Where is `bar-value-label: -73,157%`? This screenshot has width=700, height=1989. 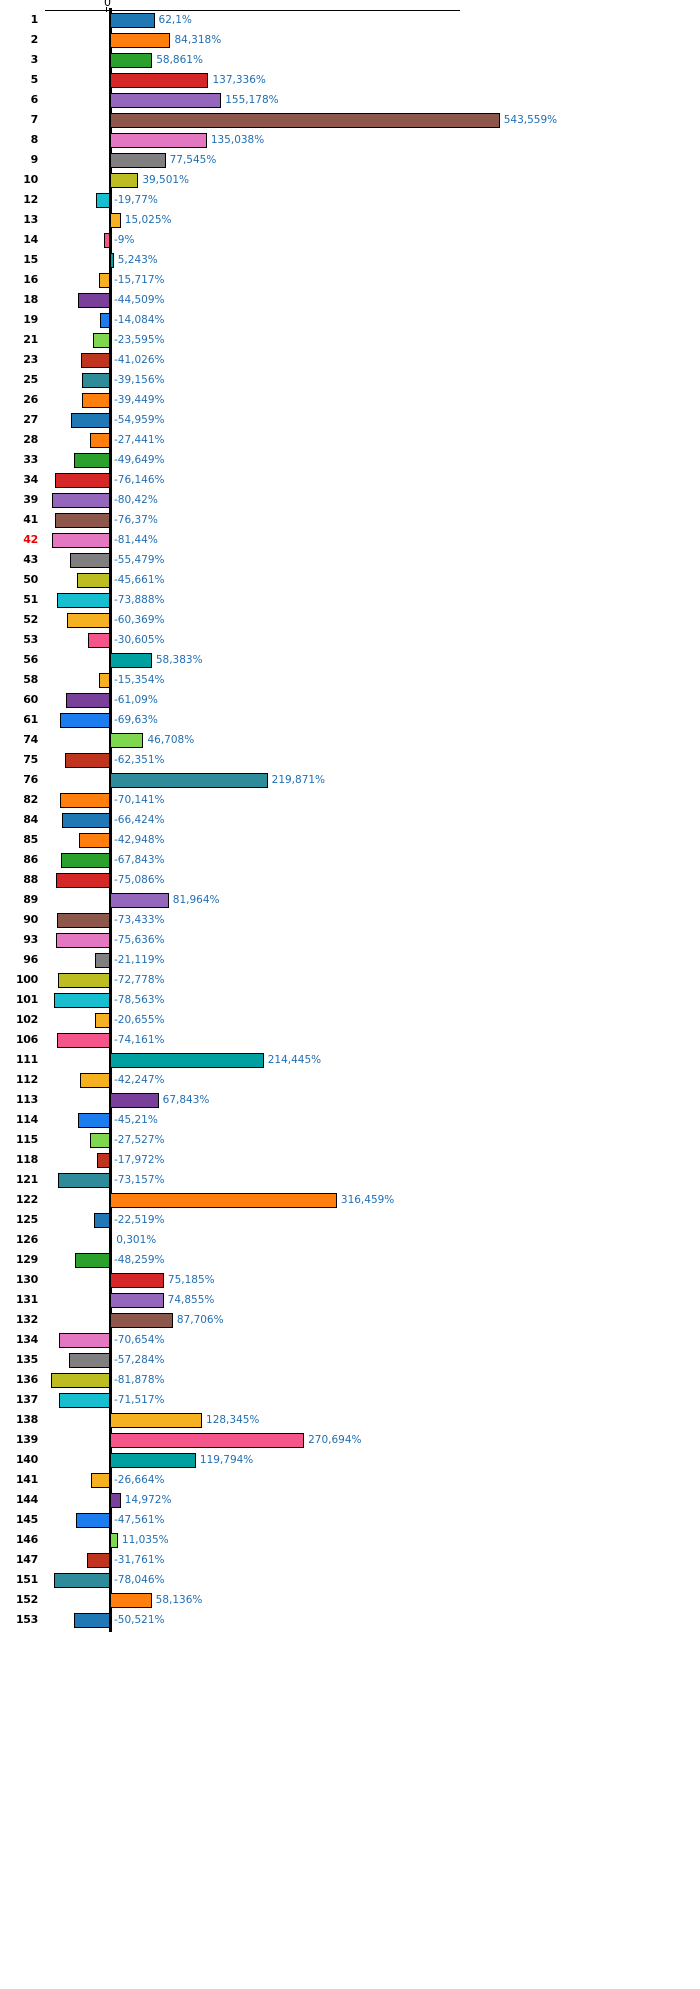 bar-value-label: -73,157% is located at coordinates (139, 1180).